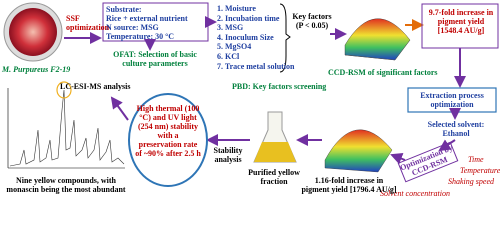 This screenshot has height=240, width=500. I want to click on variable: Shaking speed, so click(471, 181).